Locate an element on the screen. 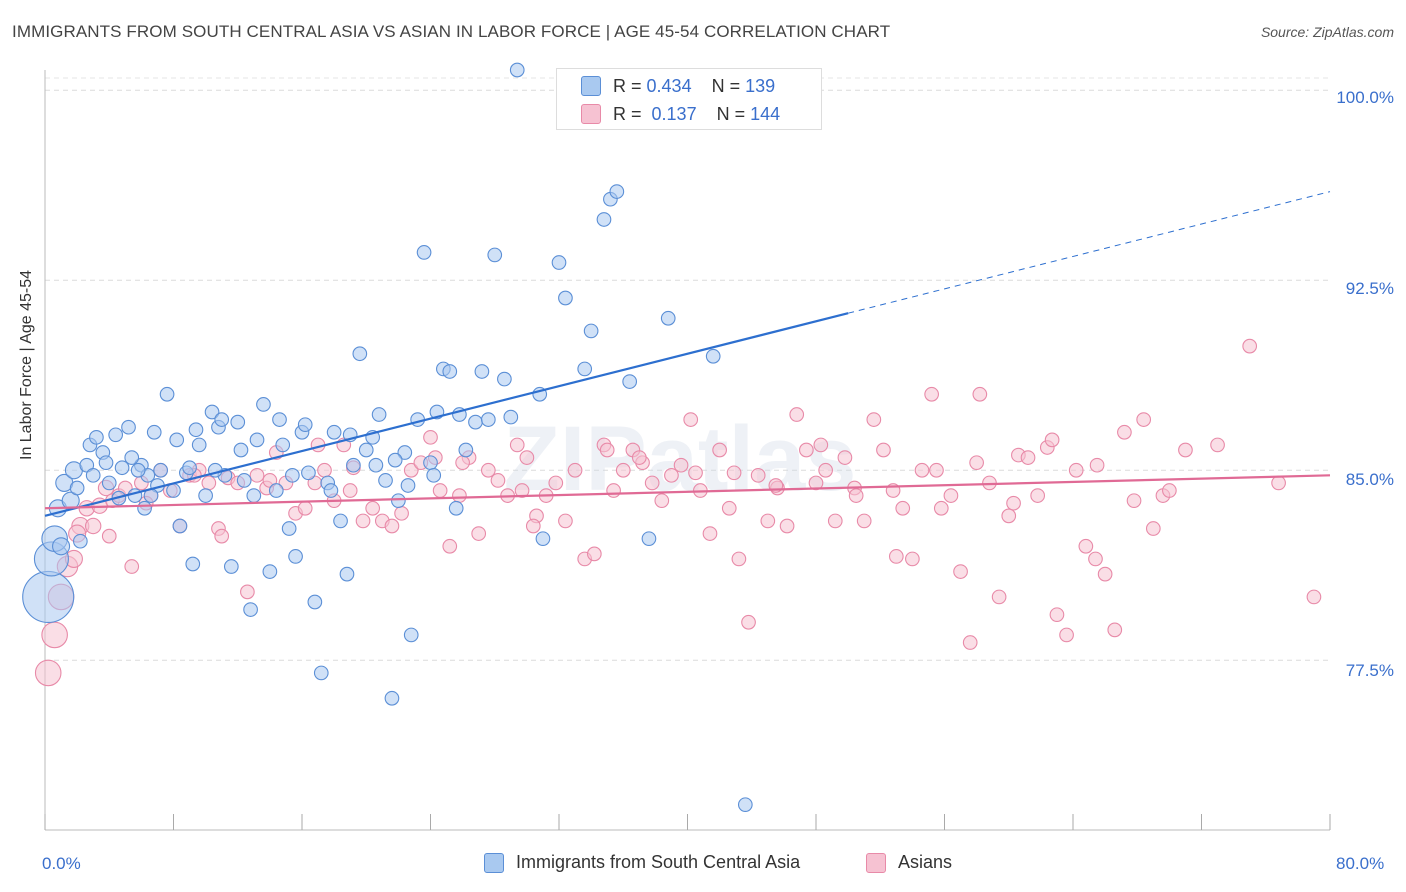  blue-swatch is located at coordinates (591, 86).